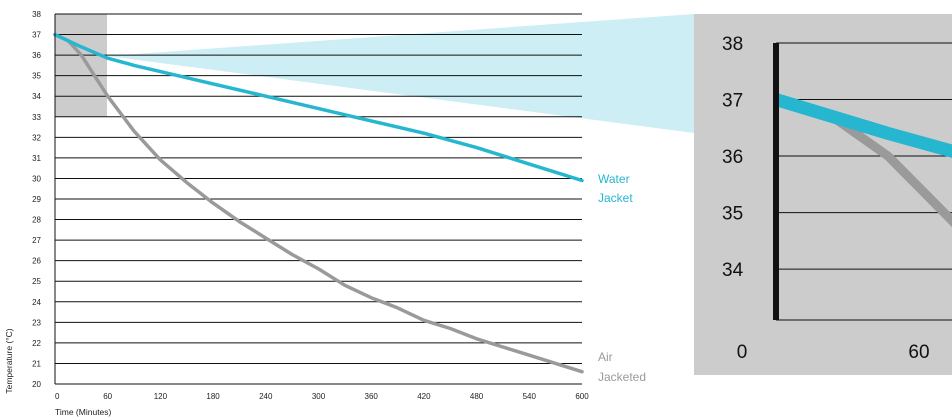 The width and height of the screenshot is (952, 420). Describe the element at coordinates (266, 396) in the screenshot. I see `x-tick-label: 240` at that location.